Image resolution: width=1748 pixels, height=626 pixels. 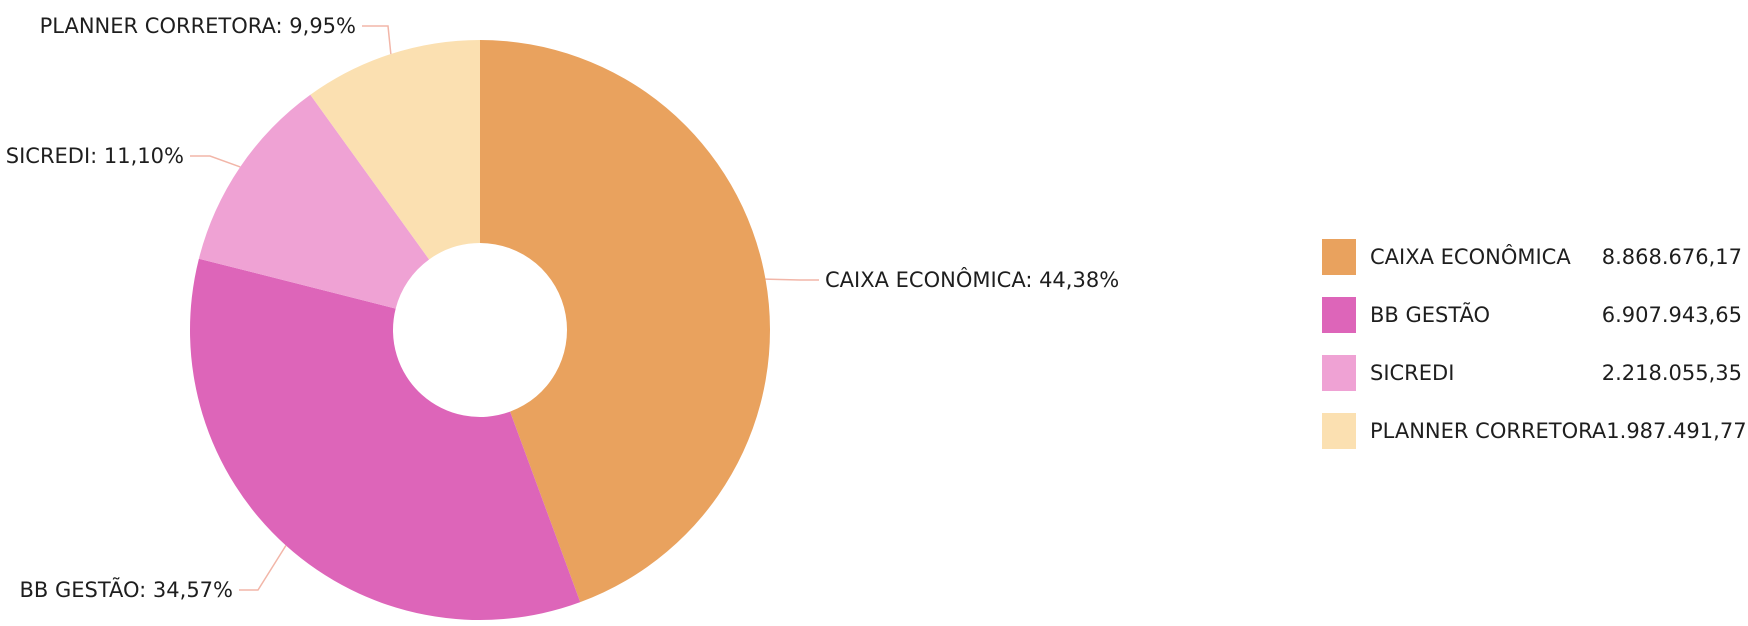 I want to click on legend-value: 6.907.943,65, so click(x=1671, y=315).